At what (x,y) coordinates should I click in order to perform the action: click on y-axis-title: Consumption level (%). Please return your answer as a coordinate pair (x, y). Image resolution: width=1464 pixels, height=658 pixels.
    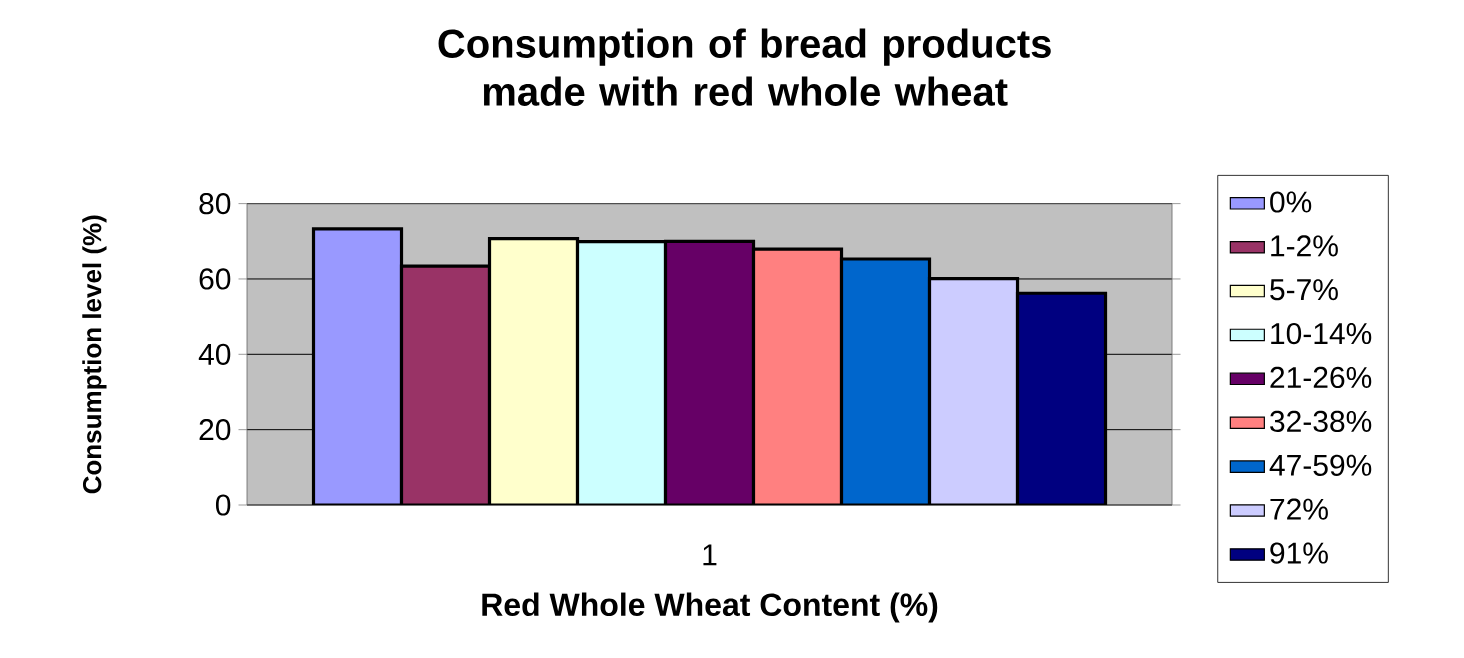
    Looking at the image, I should click on (94, 354).